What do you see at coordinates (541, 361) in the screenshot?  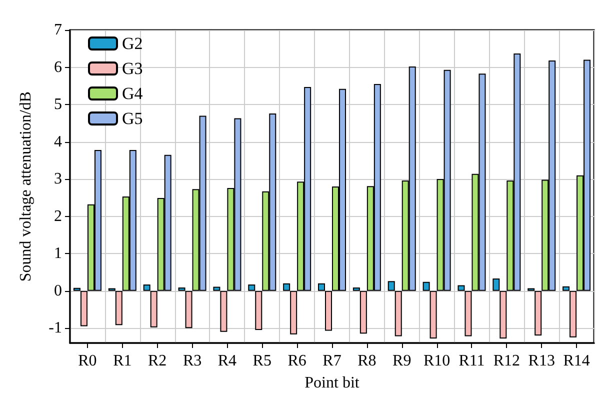 I see `x-tick-label: R13` at bounding box center [541, 361].